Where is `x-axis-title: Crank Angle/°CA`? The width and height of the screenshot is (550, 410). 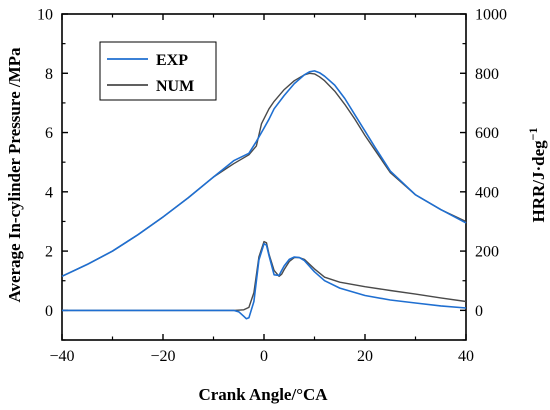
x-axis-title: Crank Angle/°CA is located at coordinates (263, 394).